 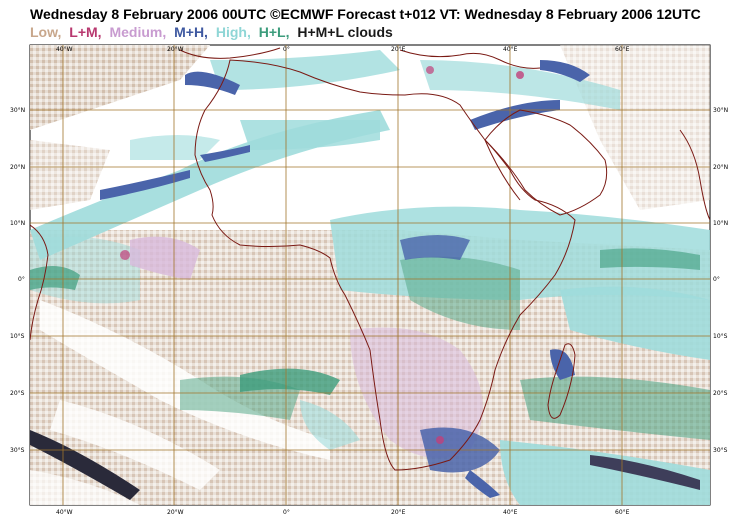 I want to click on legend-low: Low,, so click(x=46, y=32).